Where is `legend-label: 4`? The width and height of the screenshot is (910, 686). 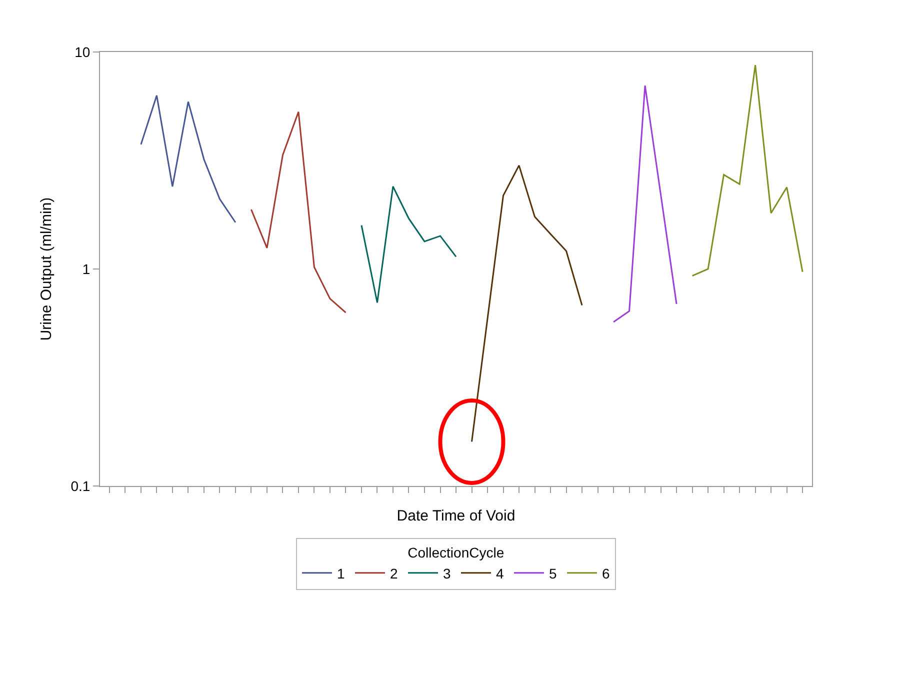
legend-label: 4 is located at coordinates (500, 573).